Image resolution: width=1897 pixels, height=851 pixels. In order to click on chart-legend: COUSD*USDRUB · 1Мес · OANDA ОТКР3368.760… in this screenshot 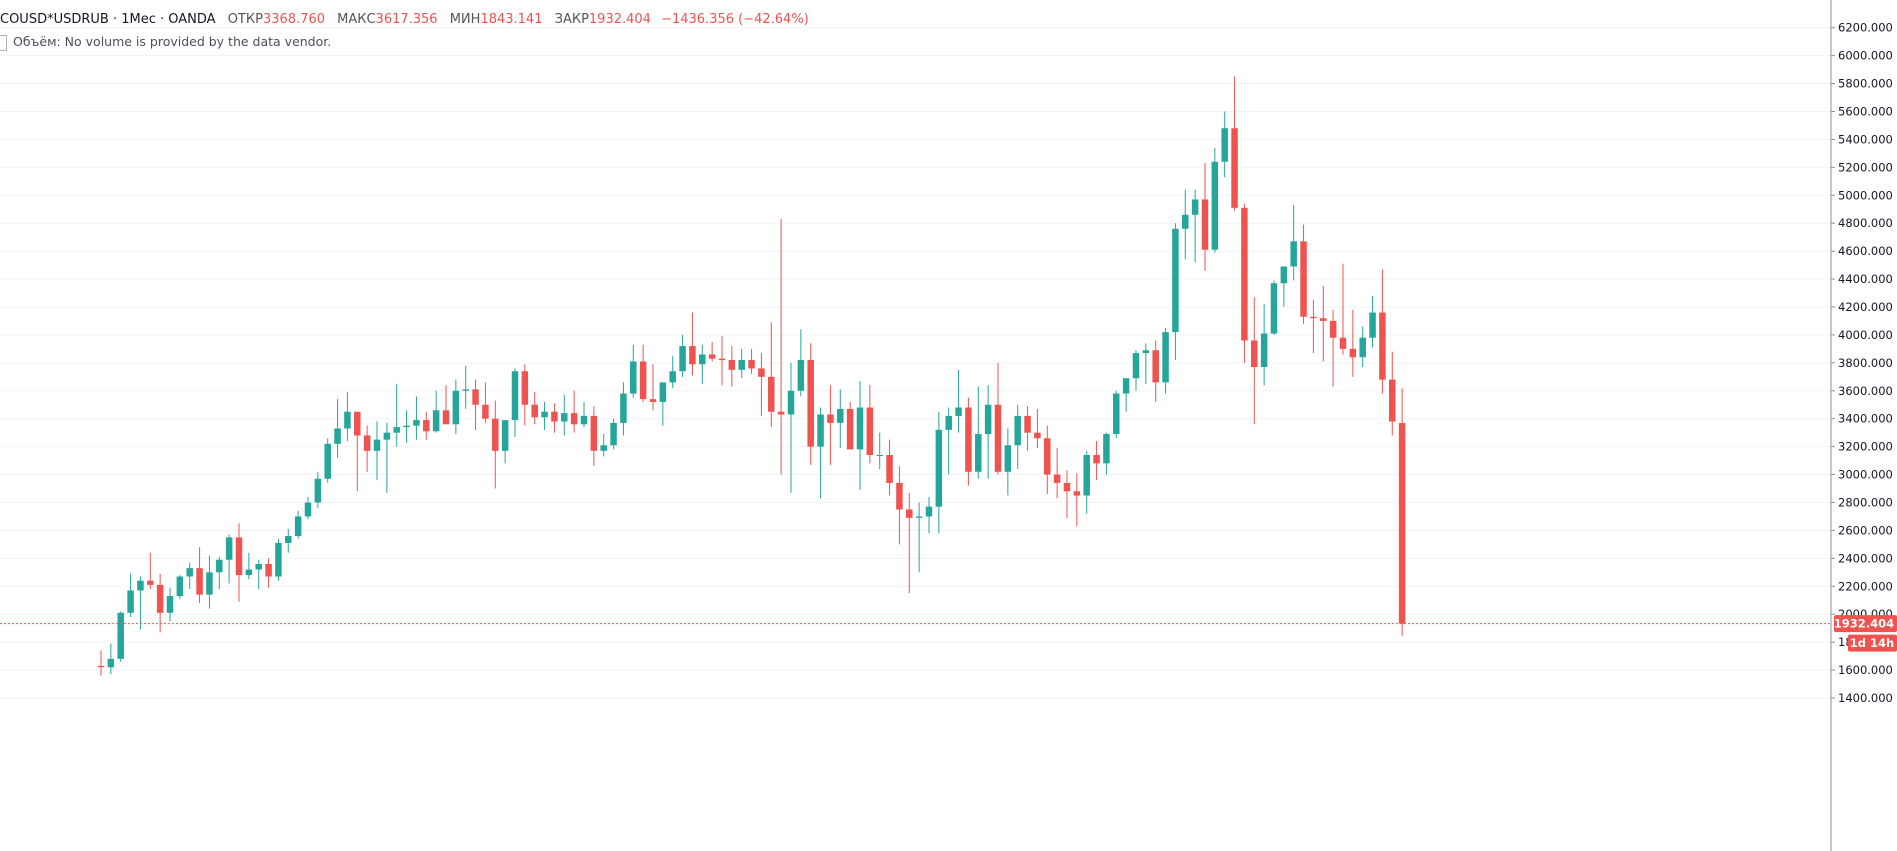, I will do `click(404, 19)`.